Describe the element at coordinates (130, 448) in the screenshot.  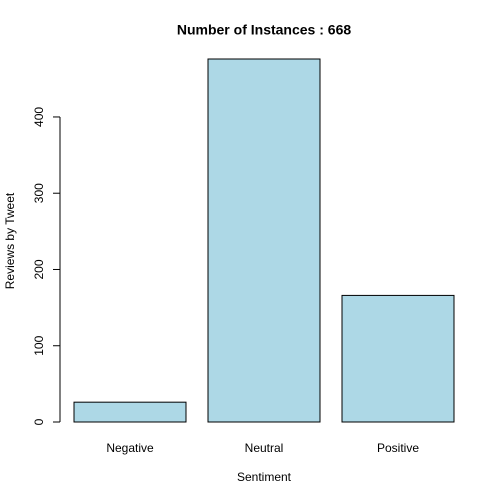
I see `x-tick-label: Negative` at that location.